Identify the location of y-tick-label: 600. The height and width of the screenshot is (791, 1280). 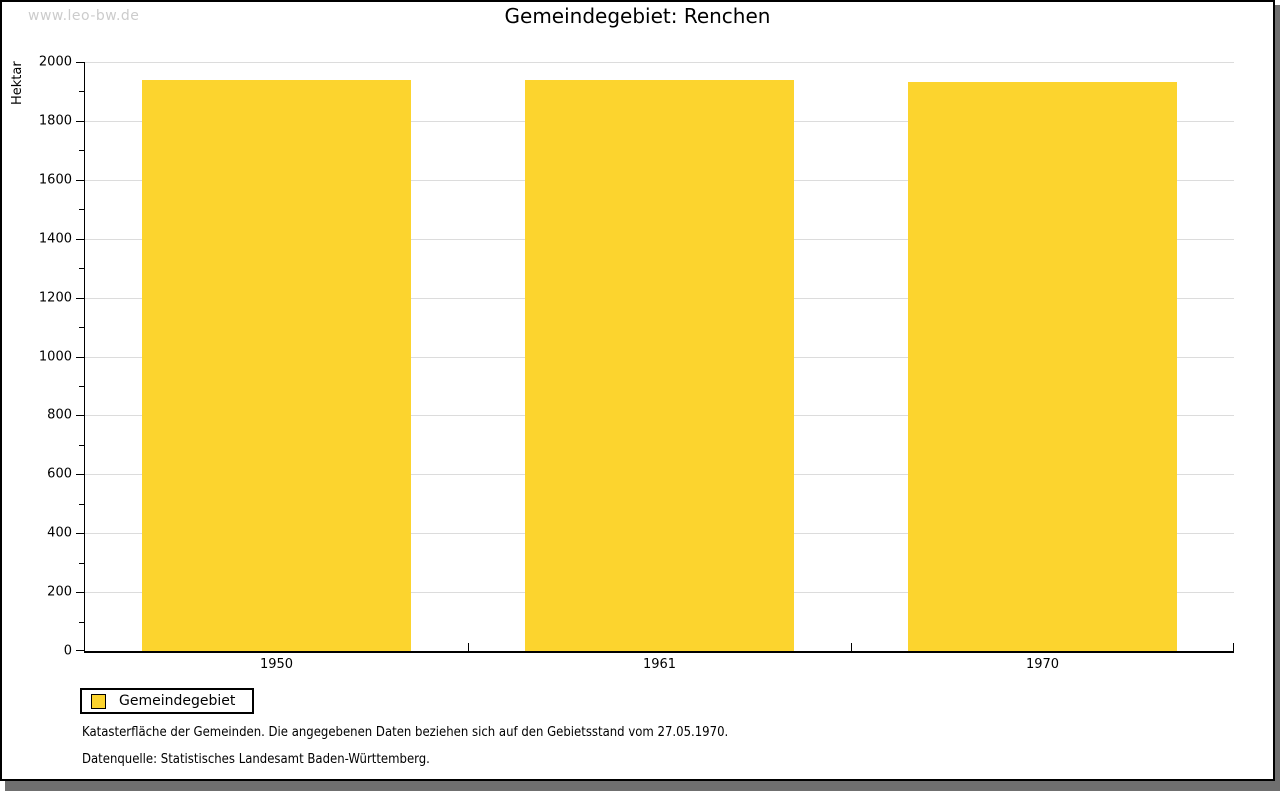
(59, 474).